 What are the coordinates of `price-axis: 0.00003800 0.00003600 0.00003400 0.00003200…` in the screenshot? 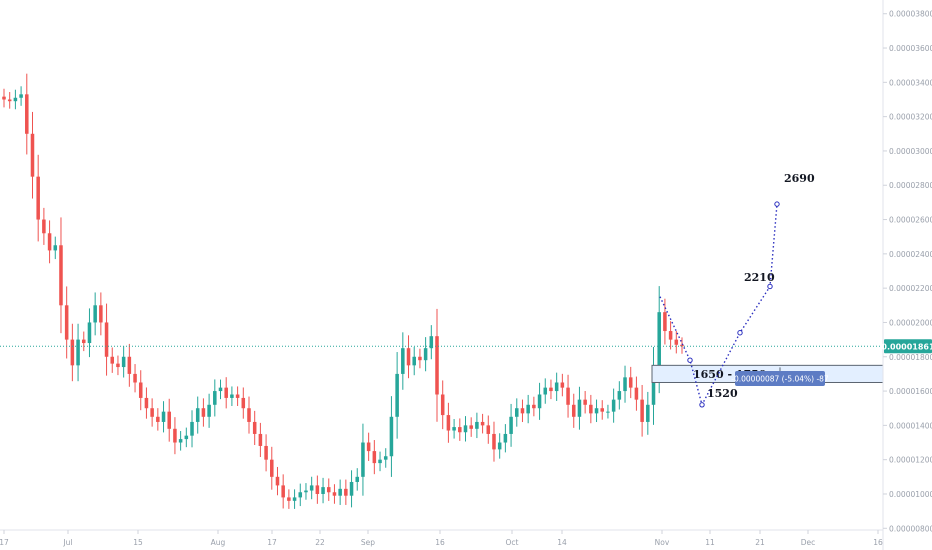 It's located at (906, 275).